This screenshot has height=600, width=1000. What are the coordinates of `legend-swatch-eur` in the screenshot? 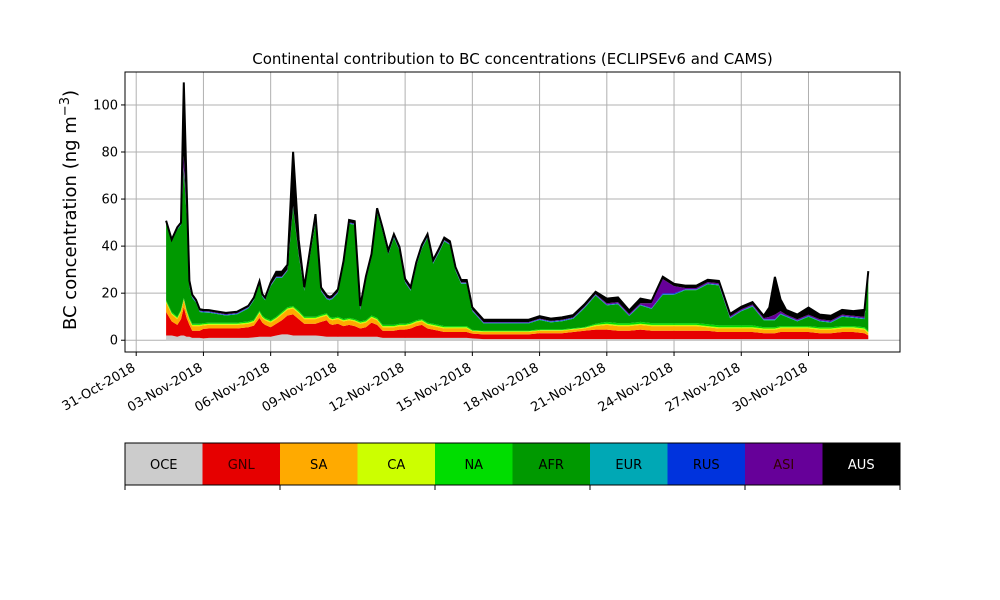 It's located at (629, 464).